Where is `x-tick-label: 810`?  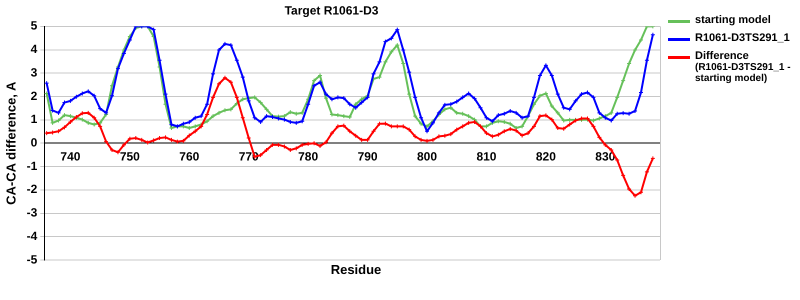
x-tick-label: 810 is located at coordinates (486, 157).